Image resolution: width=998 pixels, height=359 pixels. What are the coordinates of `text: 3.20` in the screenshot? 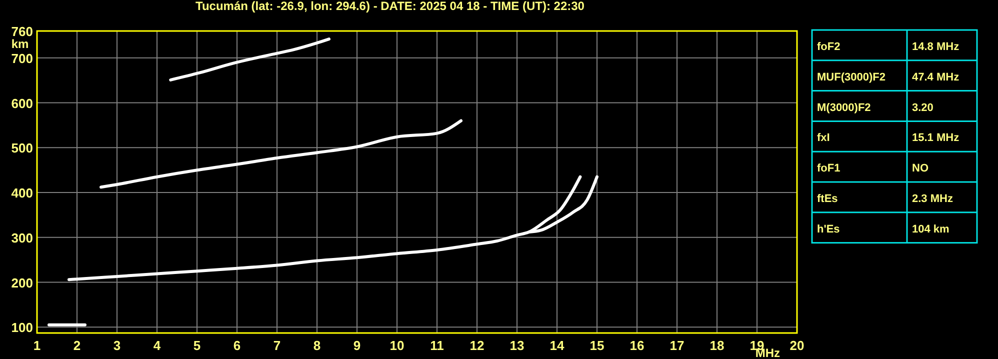 It's located at (923, 108).